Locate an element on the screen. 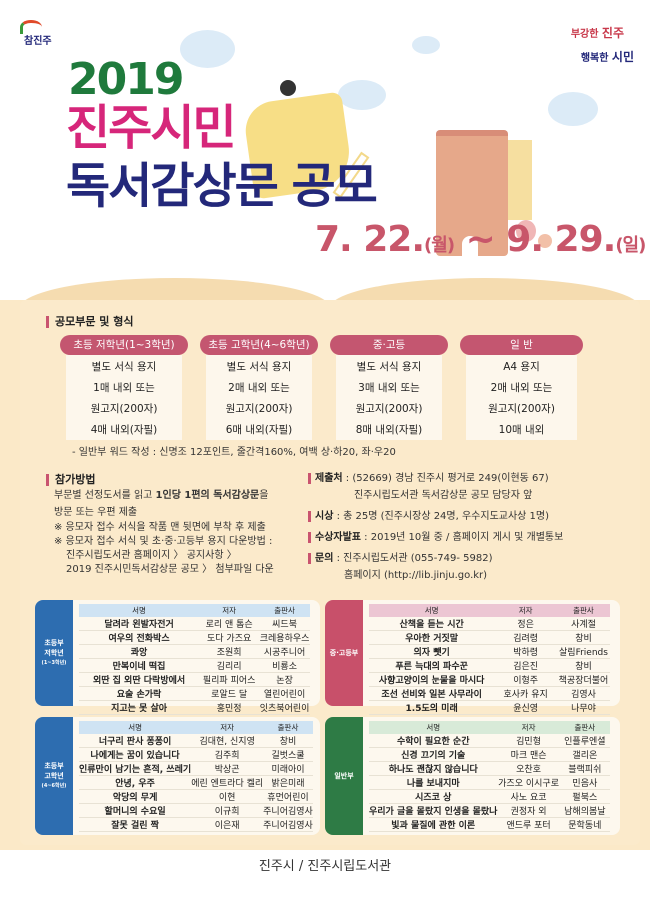  page-title: 독서감상문 공모 is located at coordinates (222, 186).